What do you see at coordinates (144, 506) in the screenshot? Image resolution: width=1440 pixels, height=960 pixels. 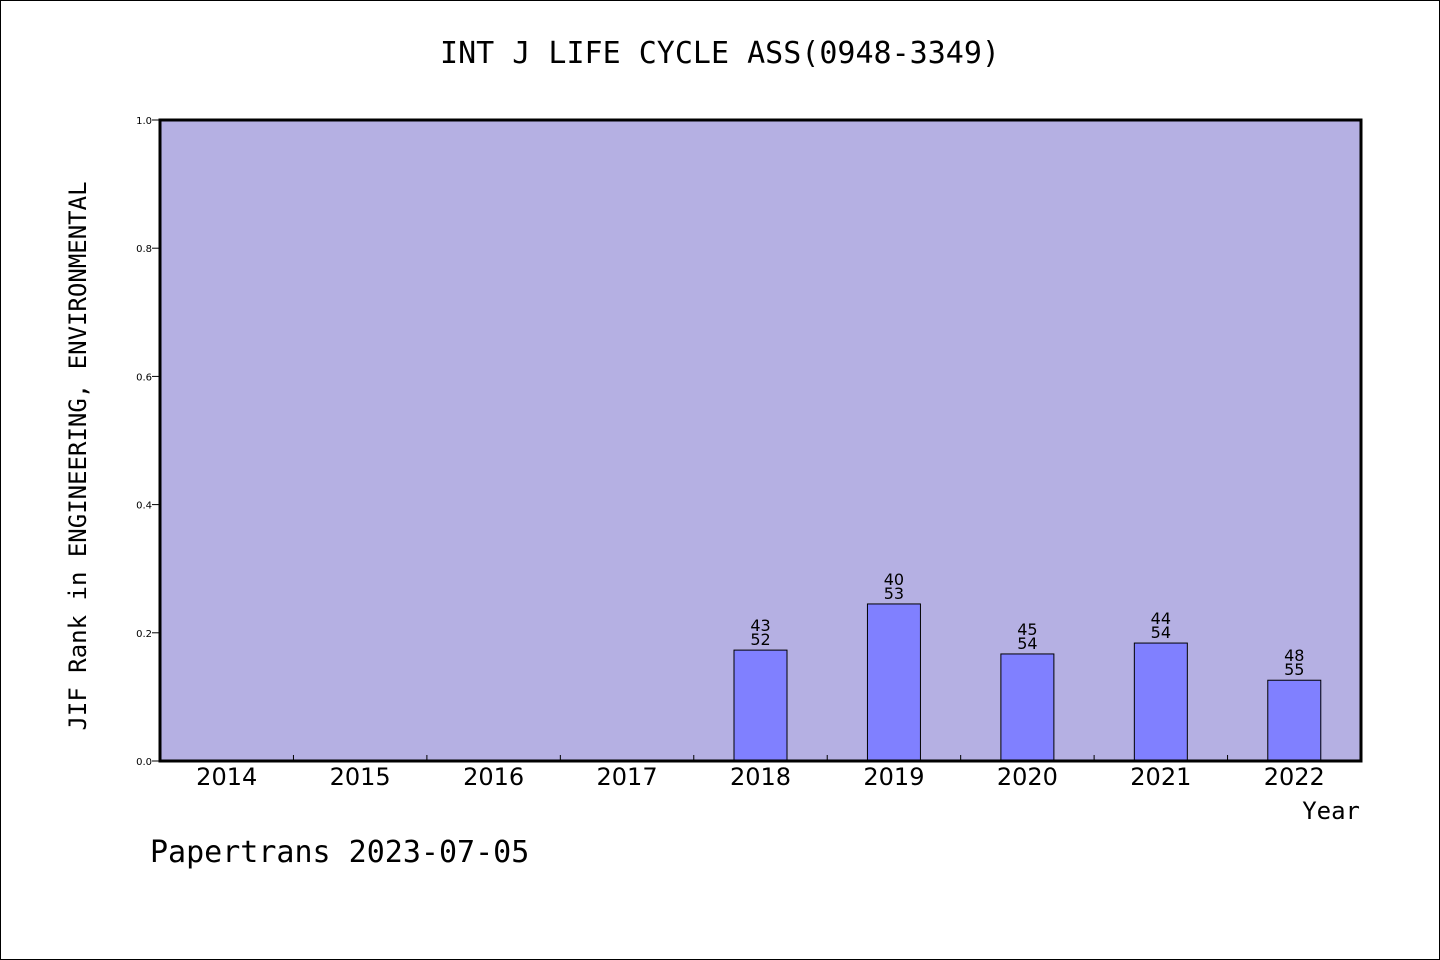 I see `y-tick-label: 0.4` at bounding box center [144, 506].